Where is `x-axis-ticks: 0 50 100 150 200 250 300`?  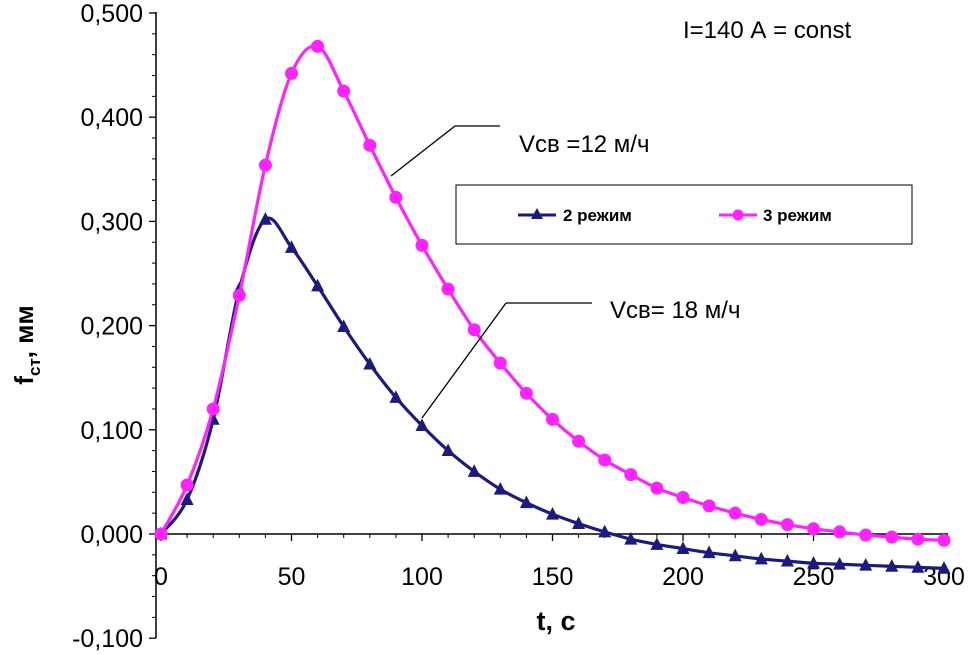
x-axis-ticks: 0 50 100 150 200 250 300 is located at coordinates (559, 562).